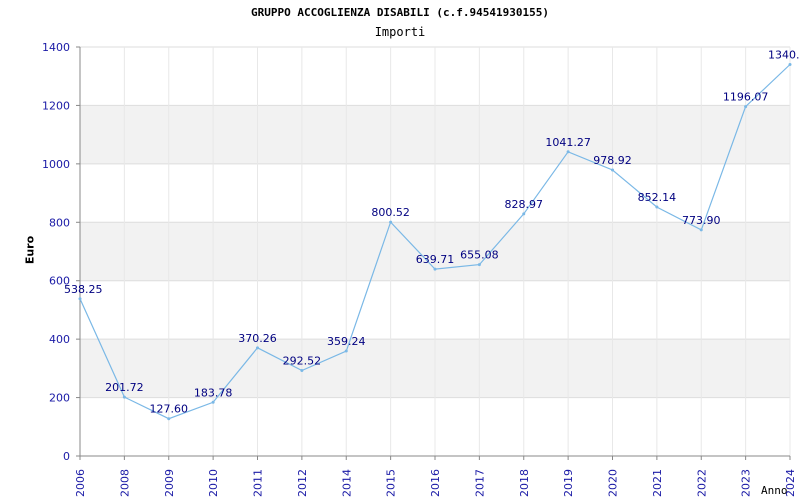 Image resolution: width=800 pixels, height=500 pixels. Describe the element at coordinates (390, 212) in the screenshot. I see `data-label: 800.52` at that location.